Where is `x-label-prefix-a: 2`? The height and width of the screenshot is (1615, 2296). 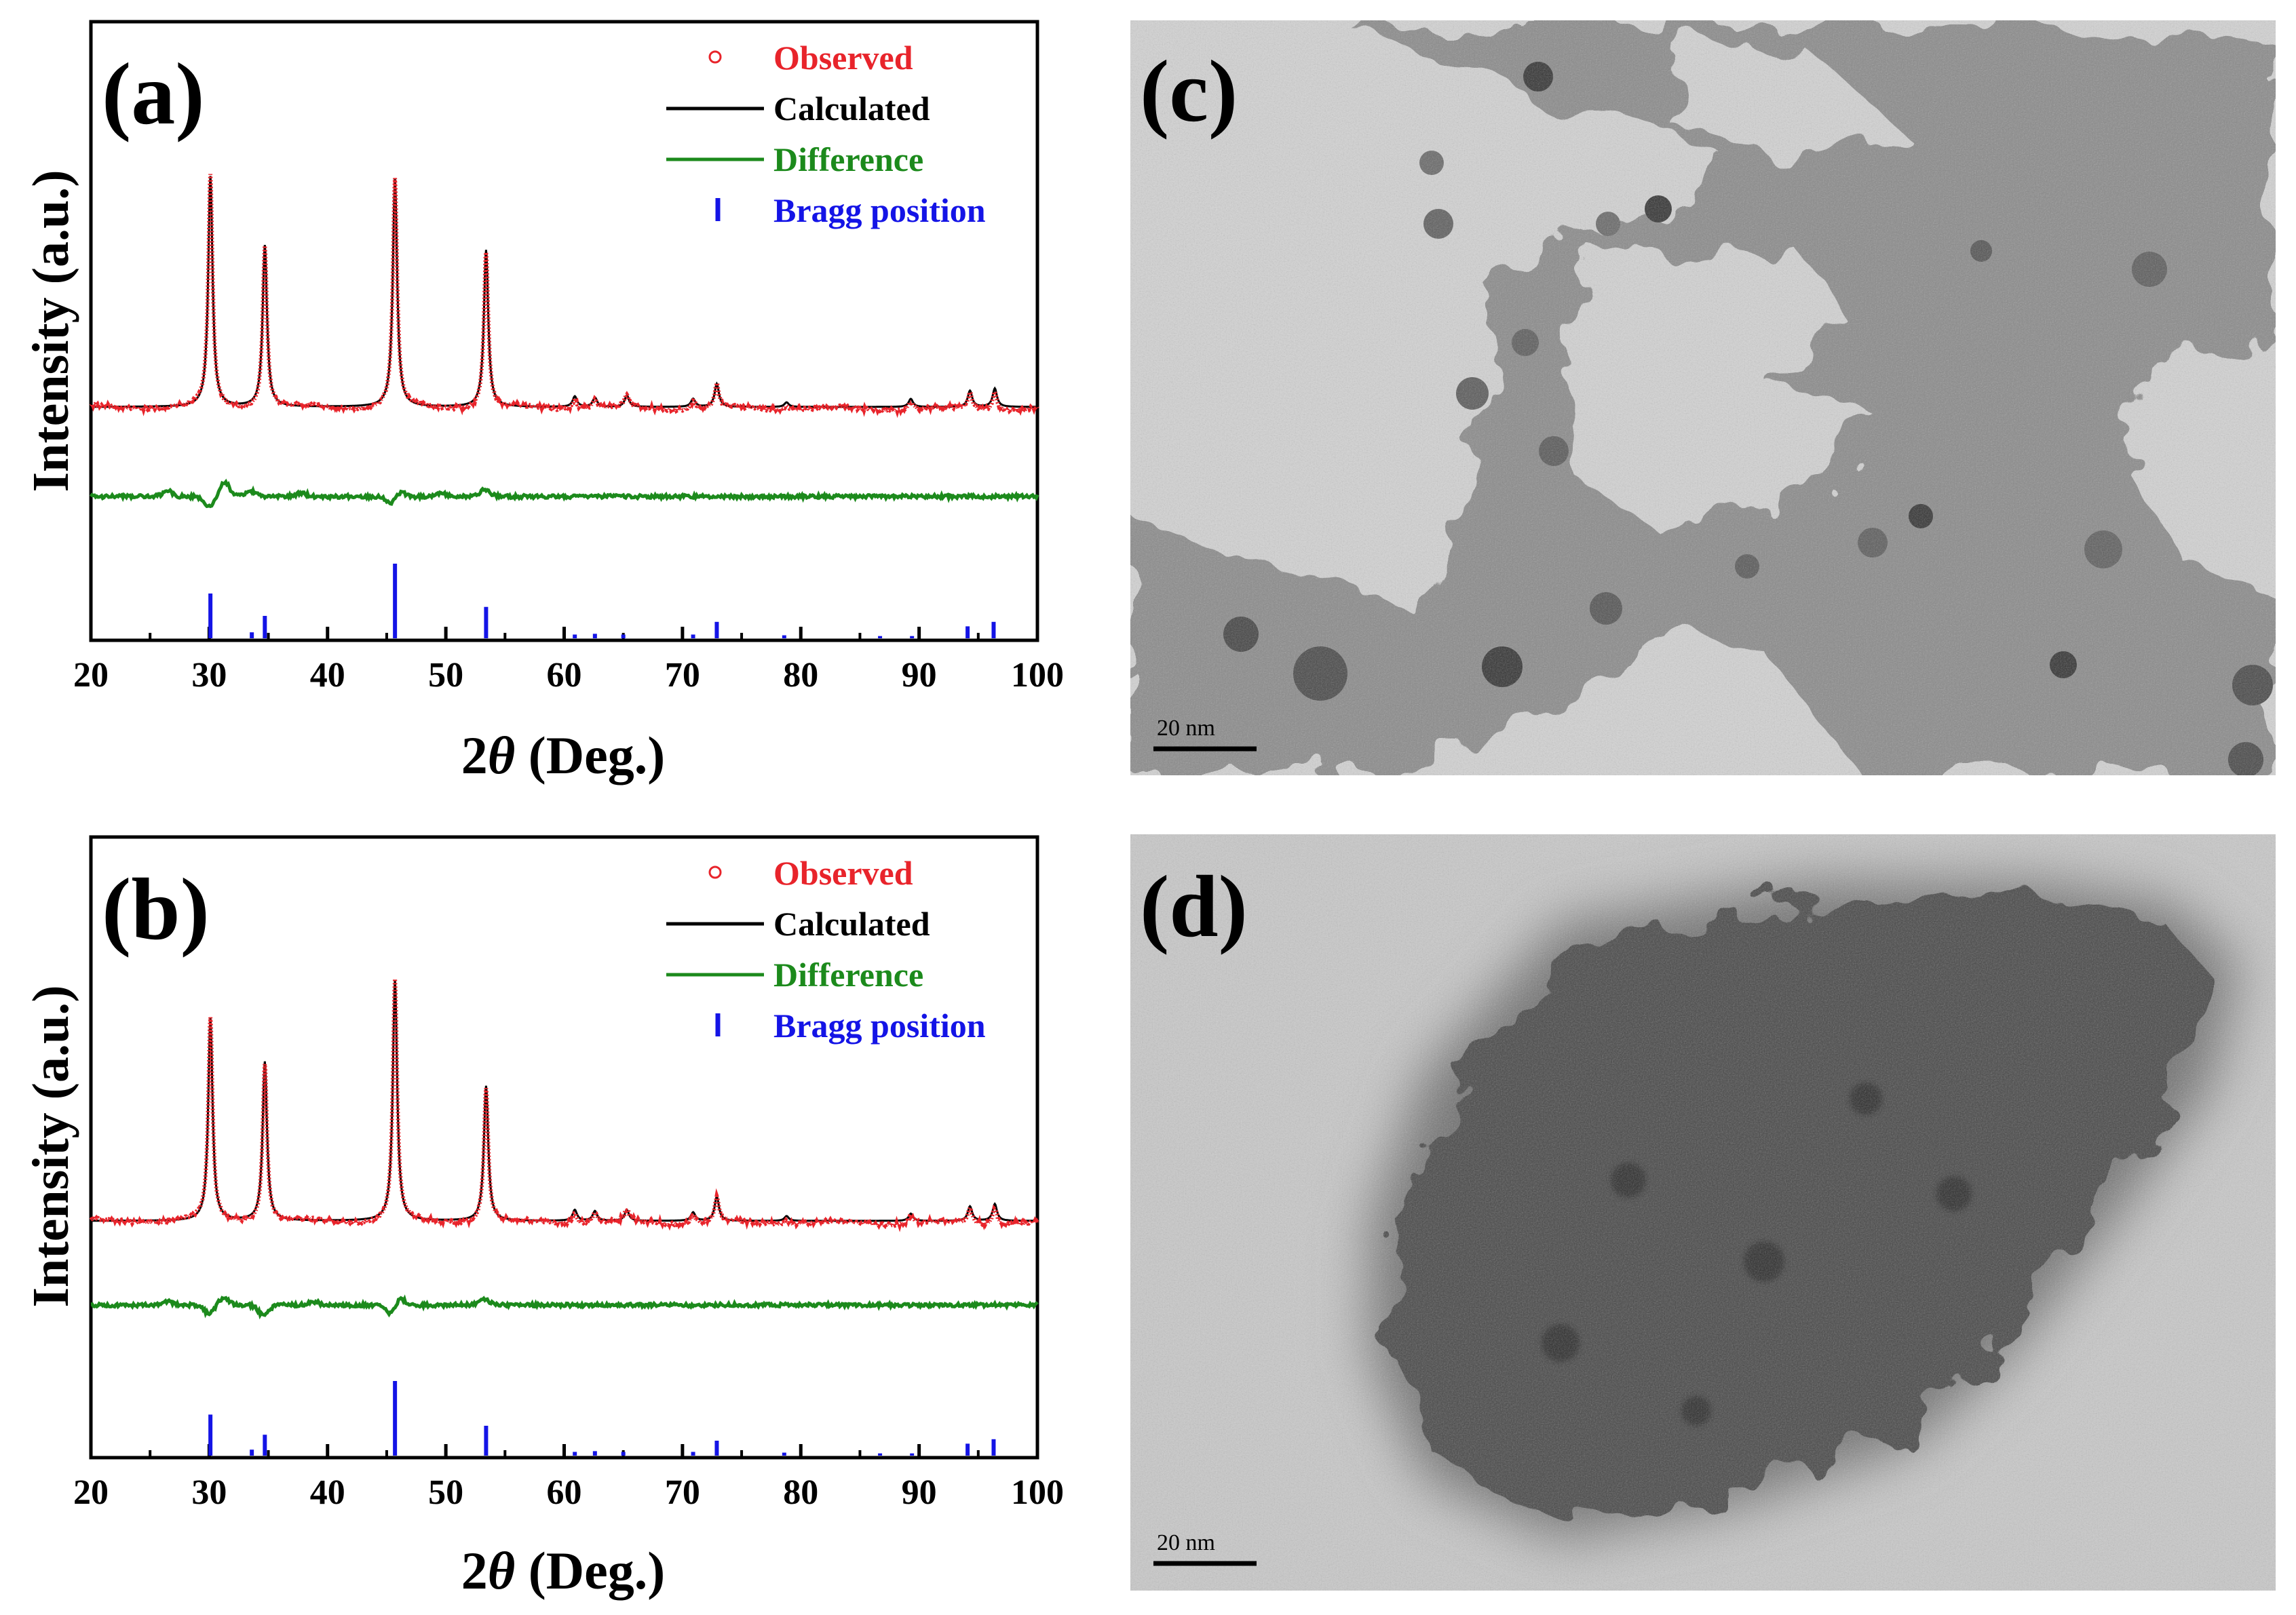 x-label-prefix-a: 2 is located at coordinates (474, 755).